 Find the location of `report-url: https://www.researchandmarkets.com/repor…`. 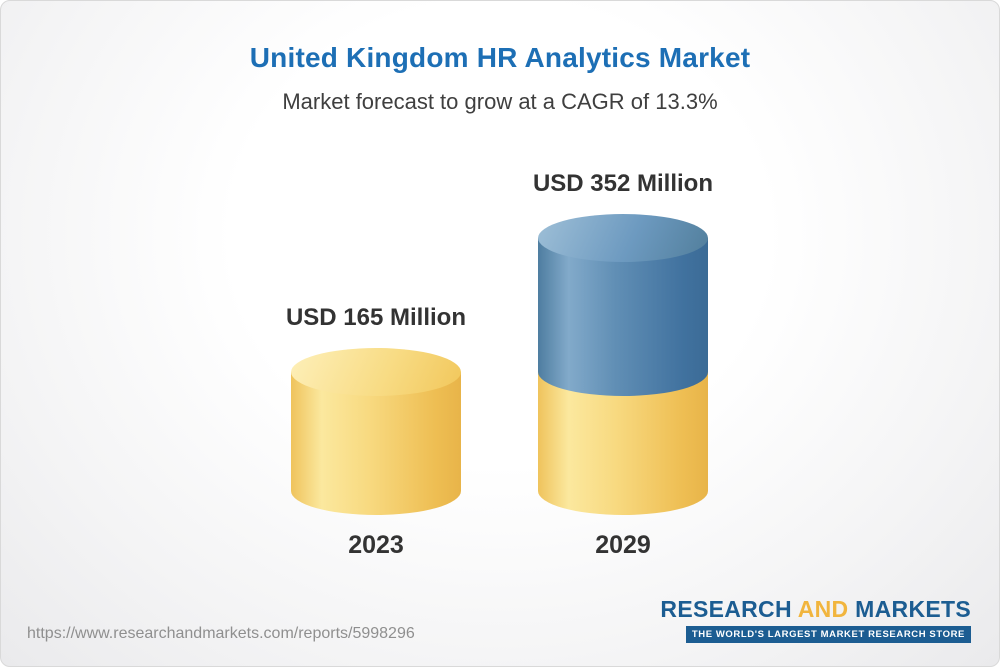

report-url: https://www.researchandmarkets.com/repor… is located at coordinates (221, 633).